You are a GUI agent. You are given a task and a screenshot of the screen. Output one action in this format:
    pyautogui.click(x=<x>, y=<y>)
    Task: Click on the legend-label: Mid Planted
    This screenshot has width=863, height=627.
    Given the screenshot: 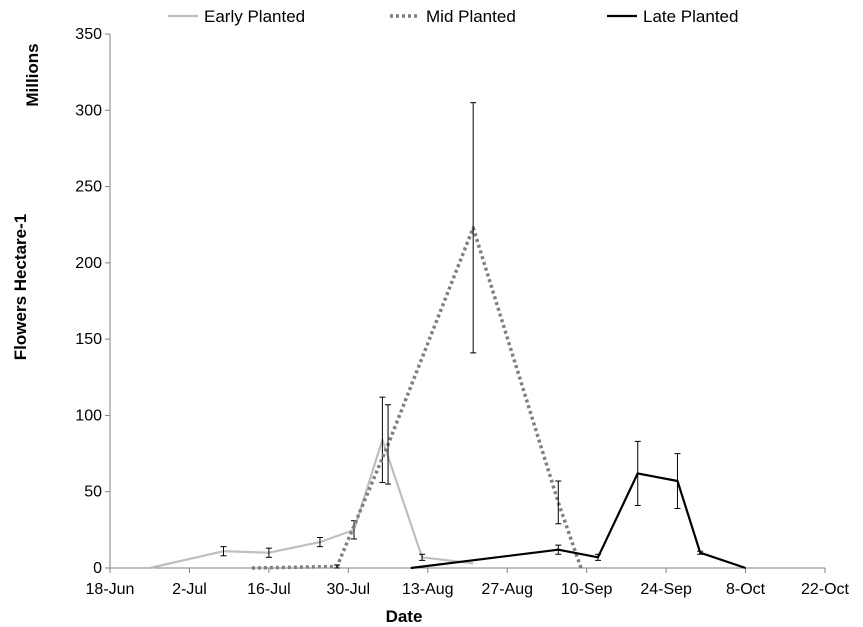 What is the action you would take?
    pyautogui.click(x=471, y=16)
    